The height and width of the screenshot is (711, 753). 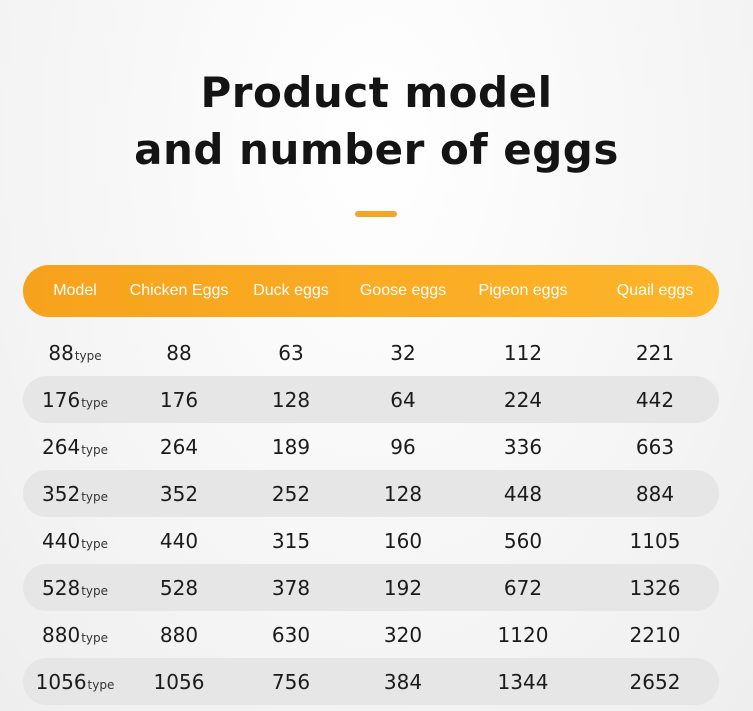 What do you see at coordinates (291, 540) in the screenshot?
I see `duck-eggs-cell: 315` at bounding box center [291, 540].